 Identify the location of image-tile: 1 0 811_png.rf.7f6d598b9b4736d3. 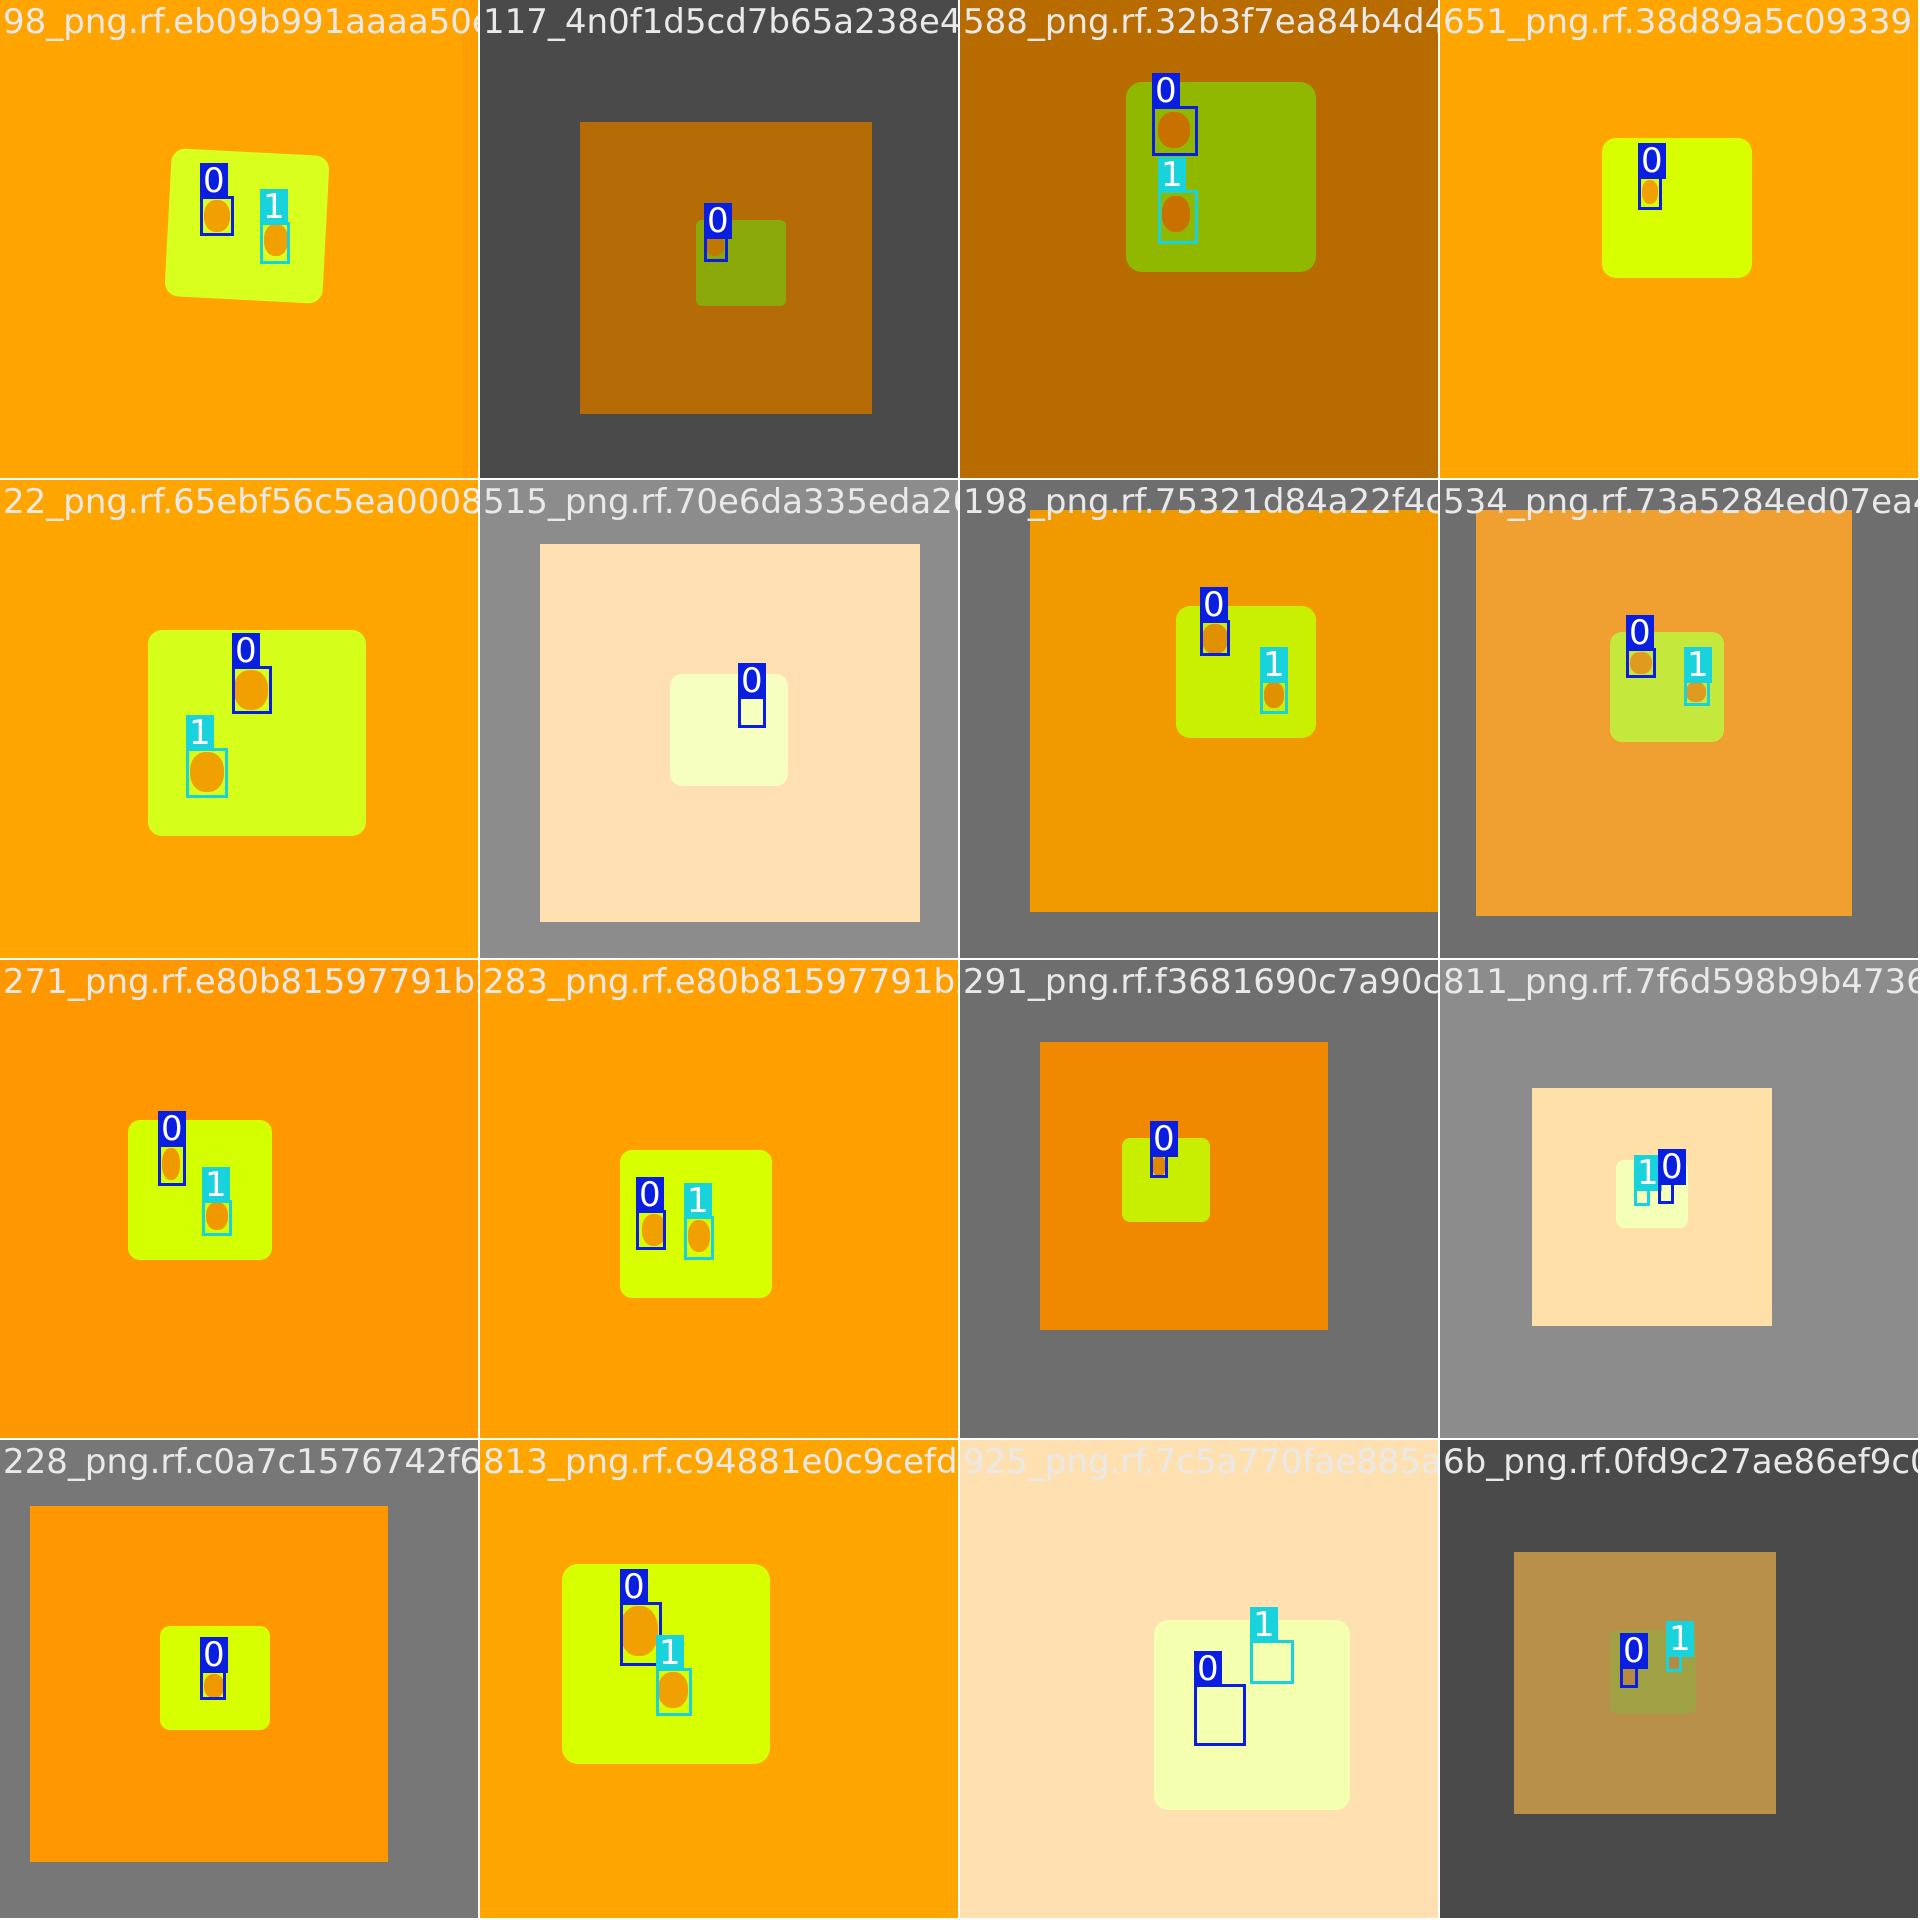
(1679, 1199).